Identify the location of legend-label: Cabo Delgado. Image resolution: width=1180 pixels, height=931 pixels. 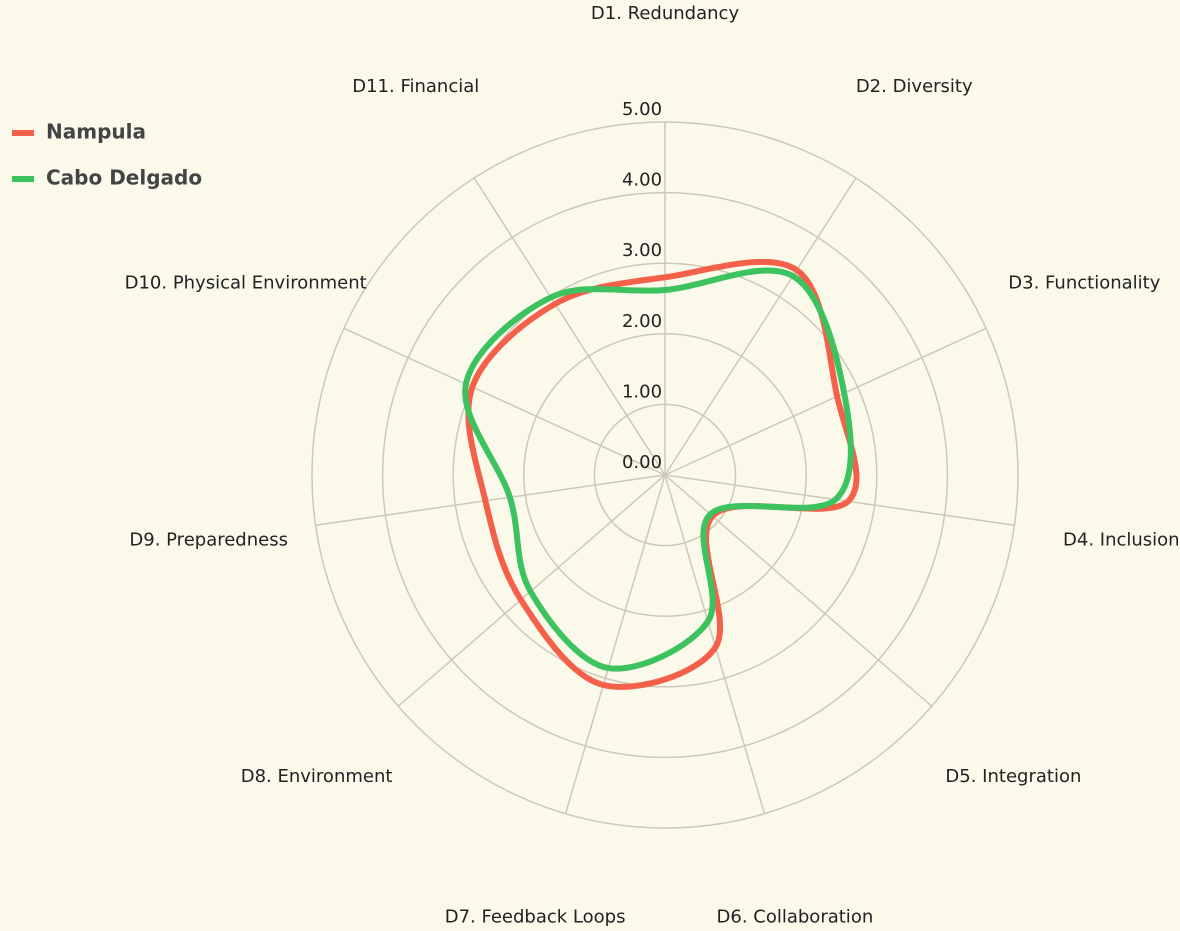
(124, 178).